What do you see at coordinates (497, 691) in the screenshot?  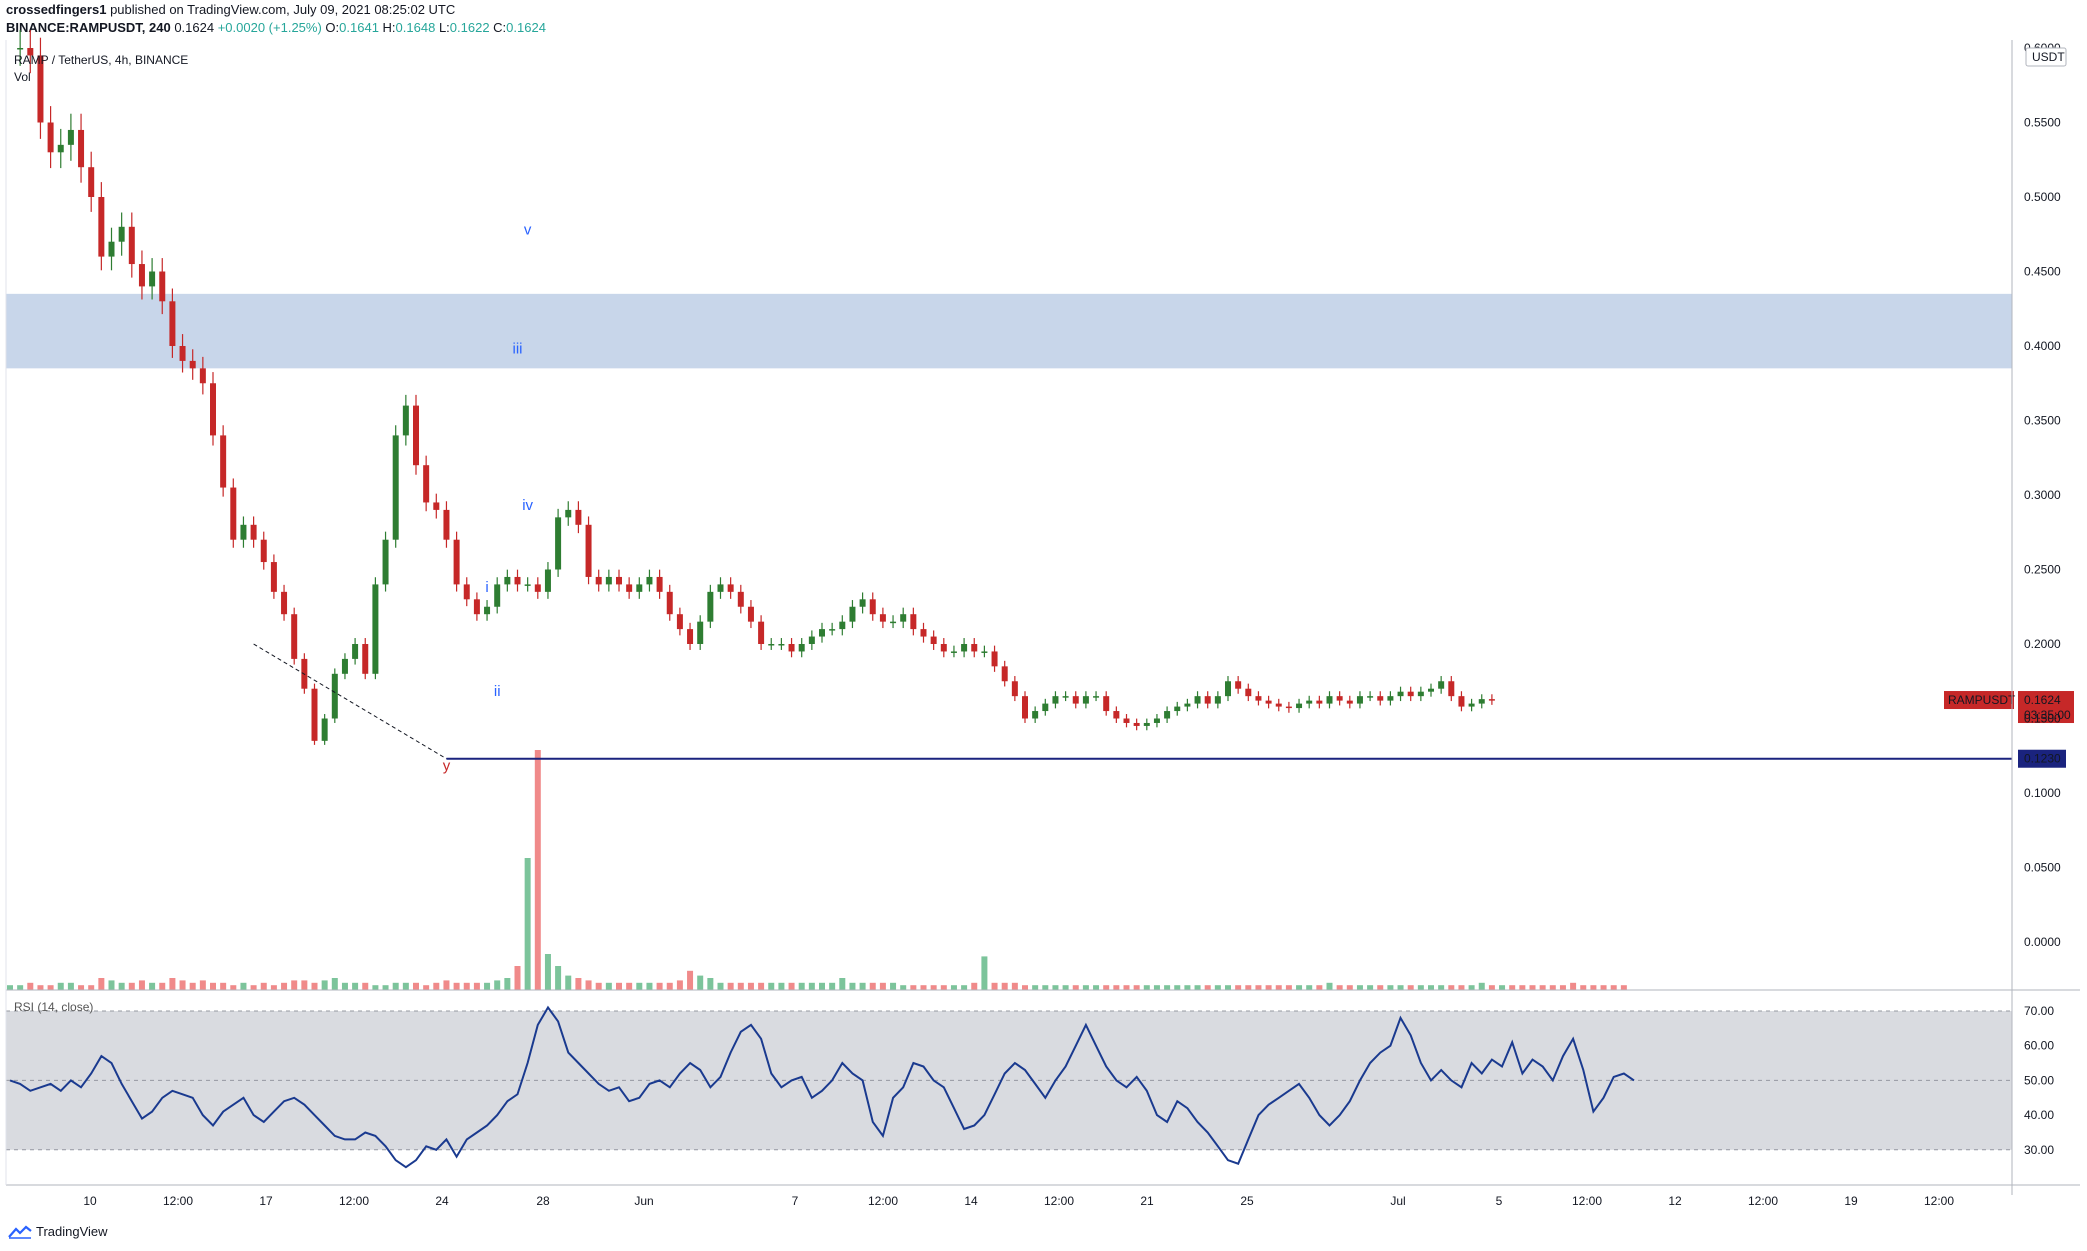 I see `wave-label: ii` at bounding box center [497, 691].